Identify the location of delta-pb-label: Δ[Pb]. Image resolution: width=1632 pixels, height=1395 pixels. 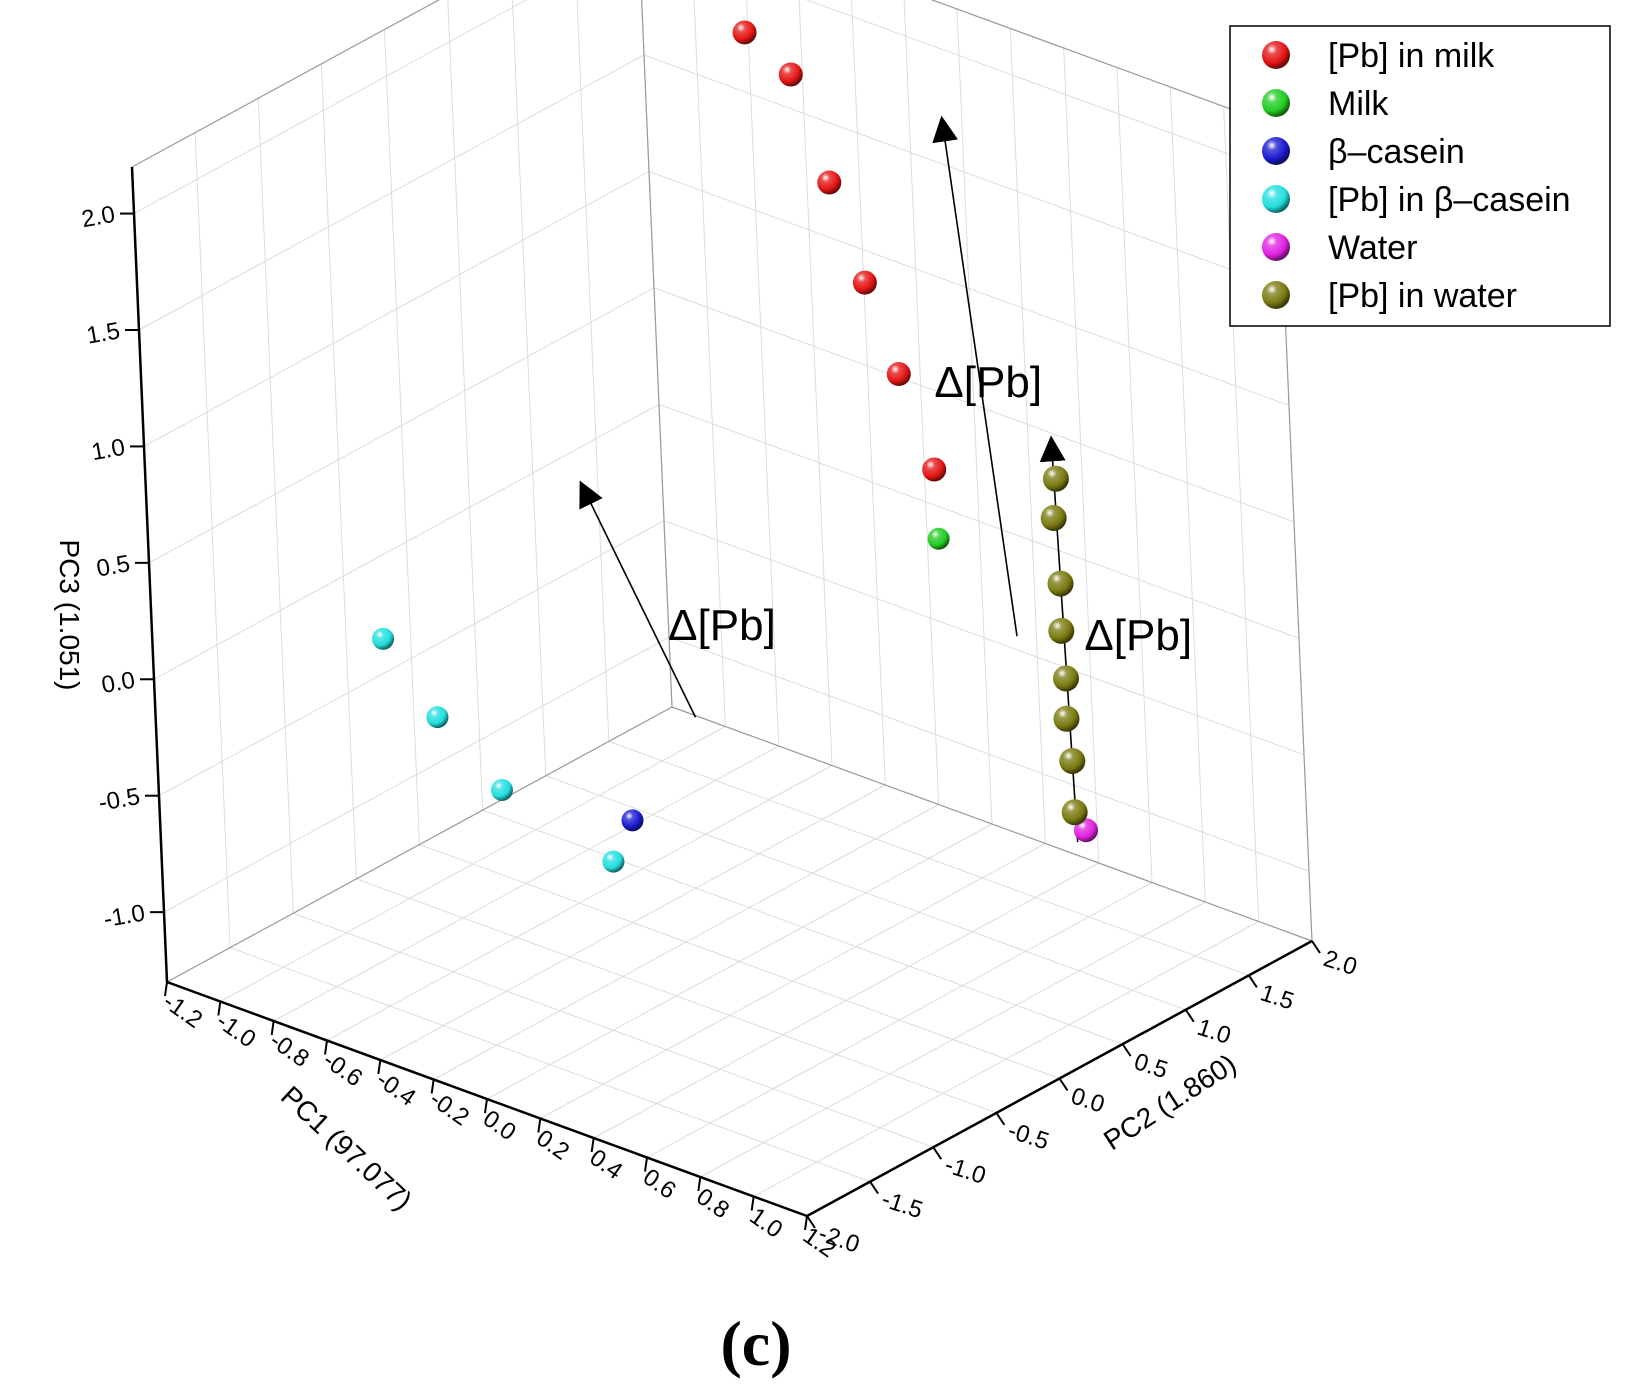
(988, 382).